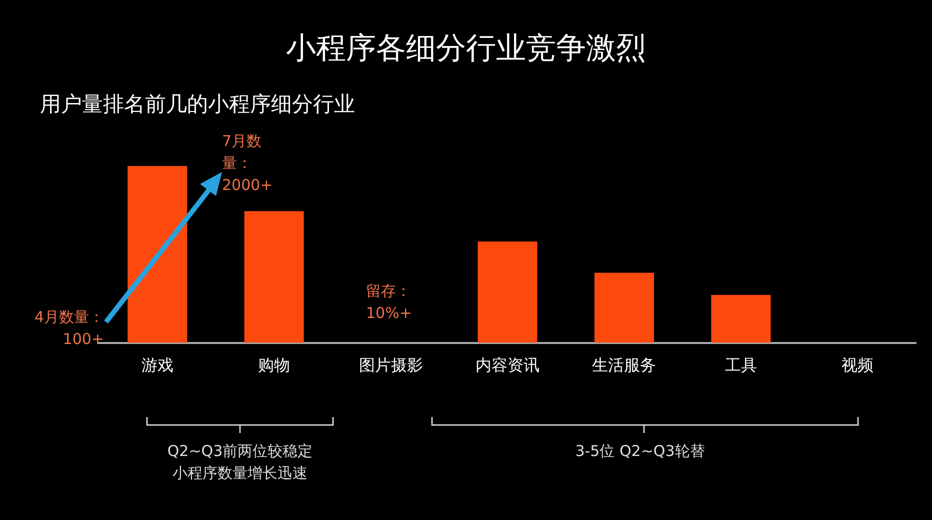  Describe the element at coordinates (240, 462) in the screenshot. I see `text: Q2~Q3前两位较稳定小程序数量增长迅速` at that location.